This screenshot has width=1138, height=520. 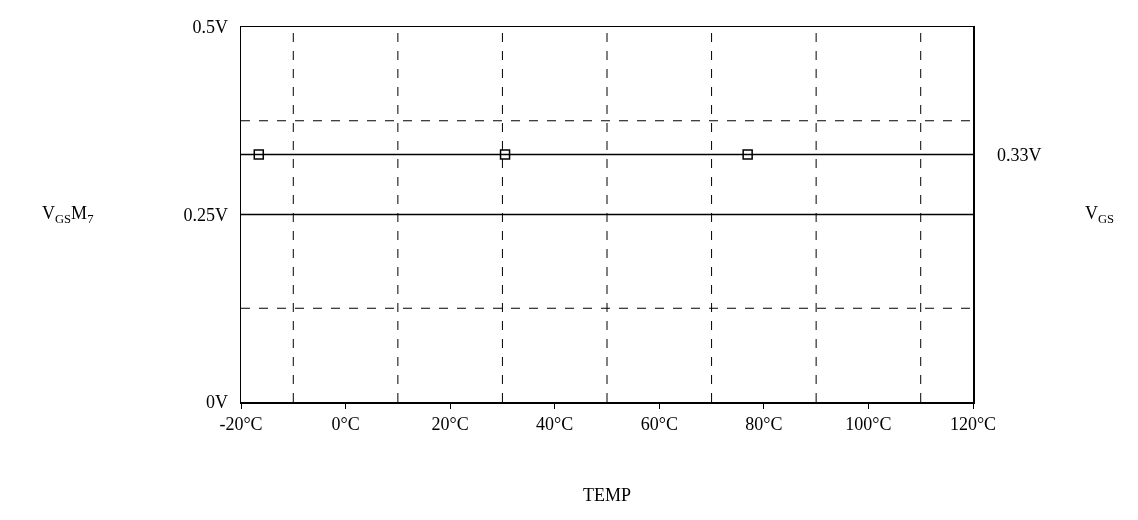 I want to click on y2-axis-title: V$_{GS}$, so click(x=1100, y=214).